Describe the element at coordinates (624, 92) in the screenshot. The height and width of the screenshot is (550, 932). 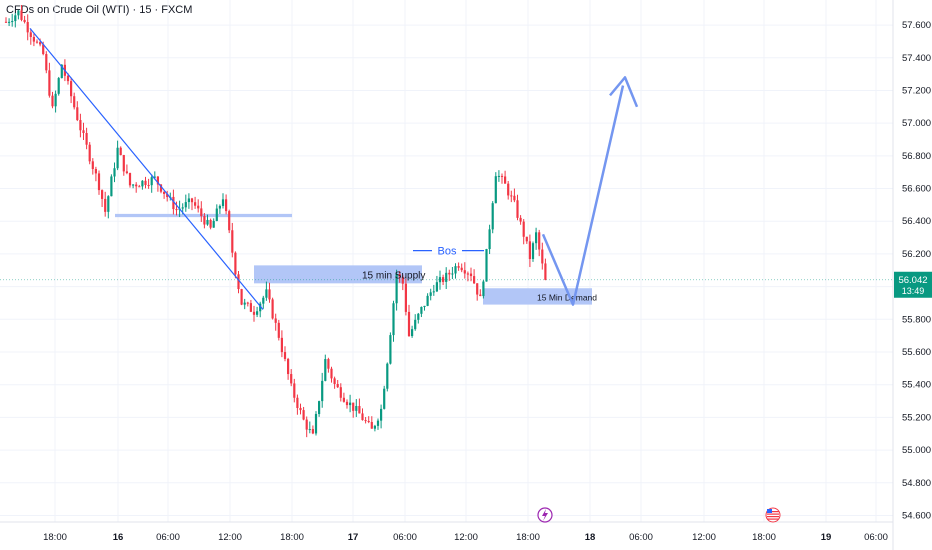
I see `forecast-arrowhead` at that location.